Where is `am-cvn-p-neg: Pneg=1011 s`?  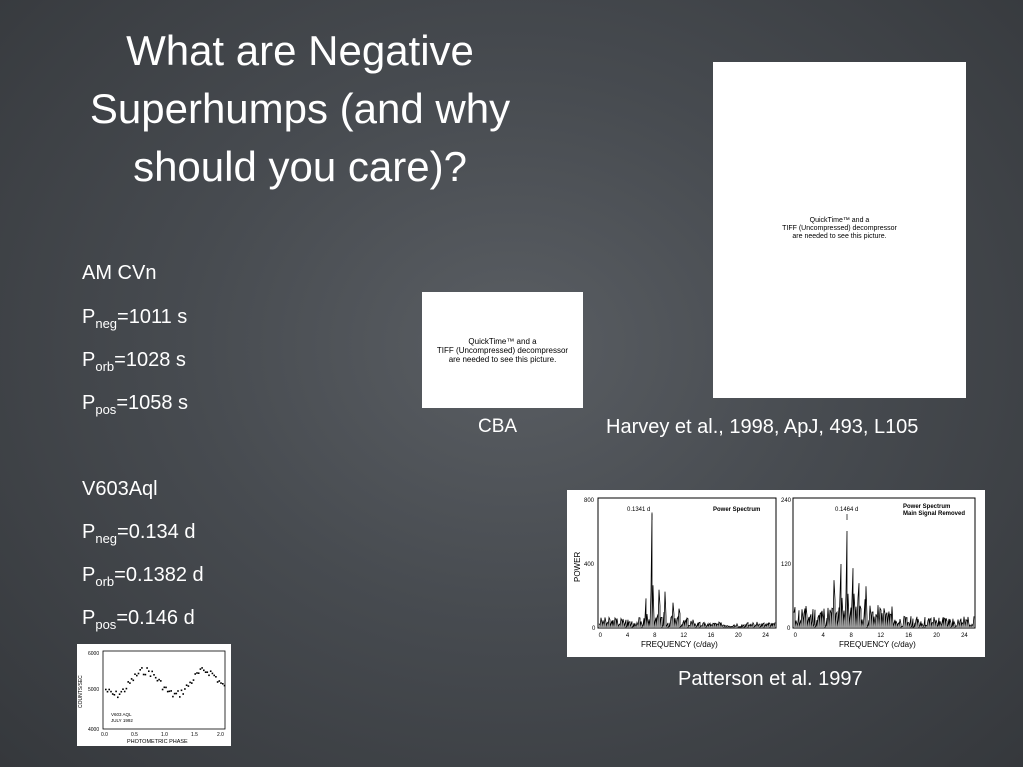
am-cvn-p-neg: Pneg=1011 s is located at coordinates (135, 318).